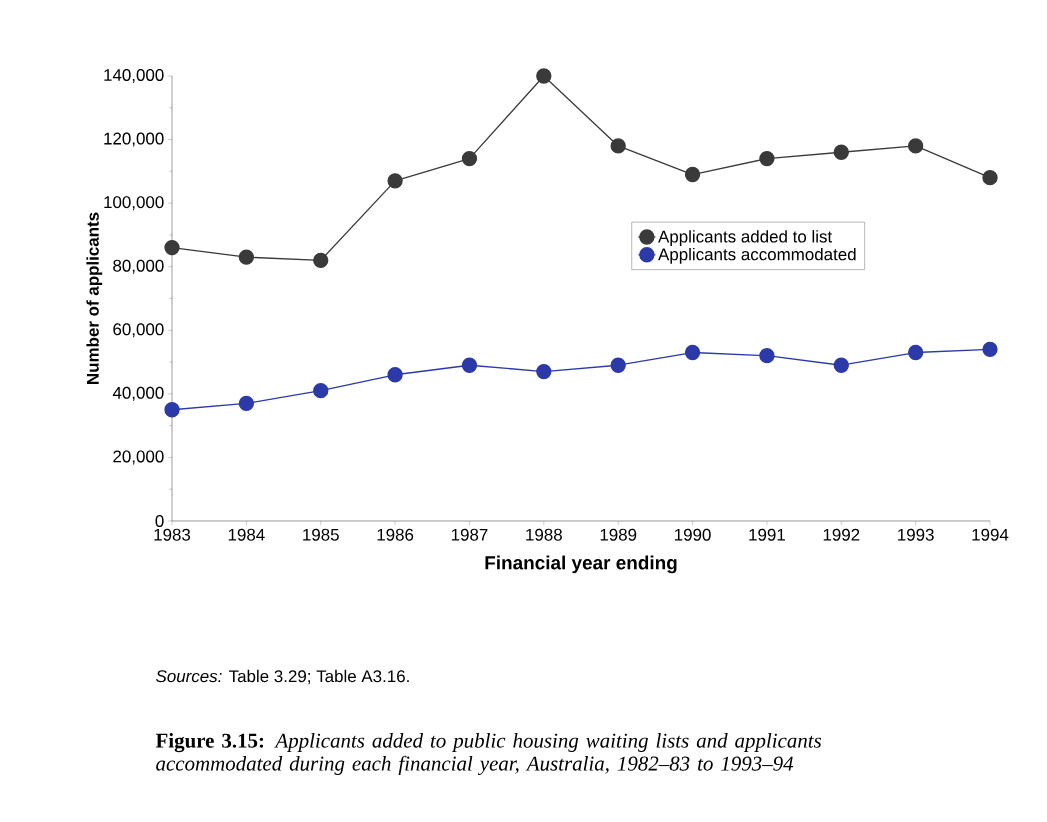  Describe the element at coordinates (282, 677) in the screenshot. I see `text: Sources: Table 3.29; Table A3.16.` at that location.